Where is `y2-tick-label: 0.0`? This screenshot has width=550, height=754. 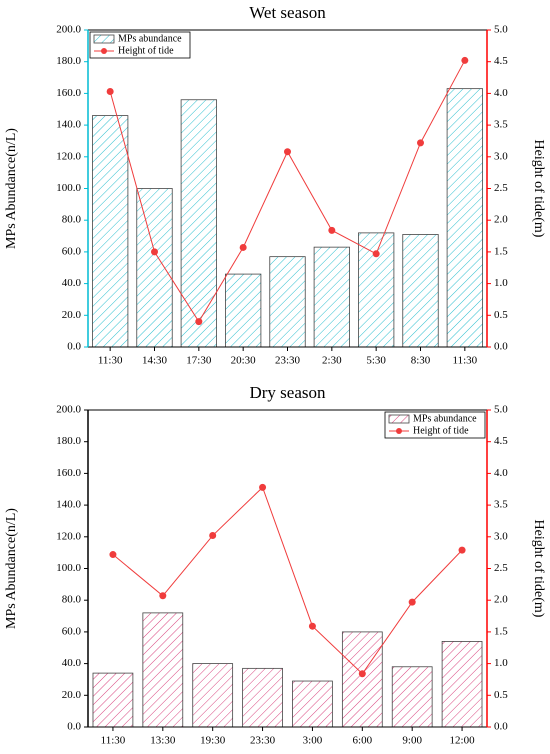
y2-tick-label: 0.0 is located at coordinates (501, 727).